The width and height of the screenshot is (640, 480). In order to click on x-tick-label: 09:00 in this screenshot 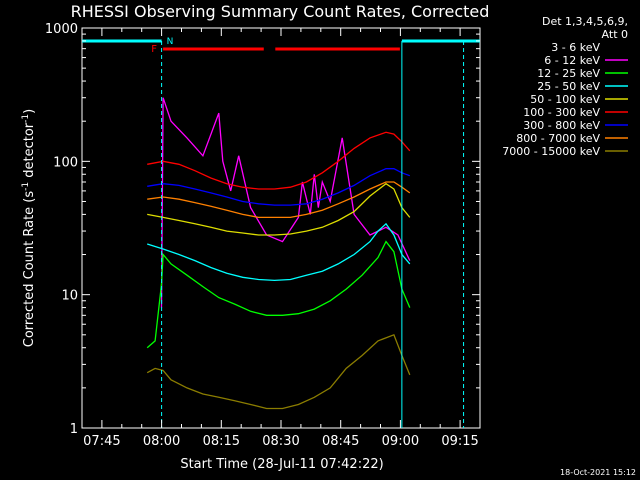, I will do `click(400, 441)`.